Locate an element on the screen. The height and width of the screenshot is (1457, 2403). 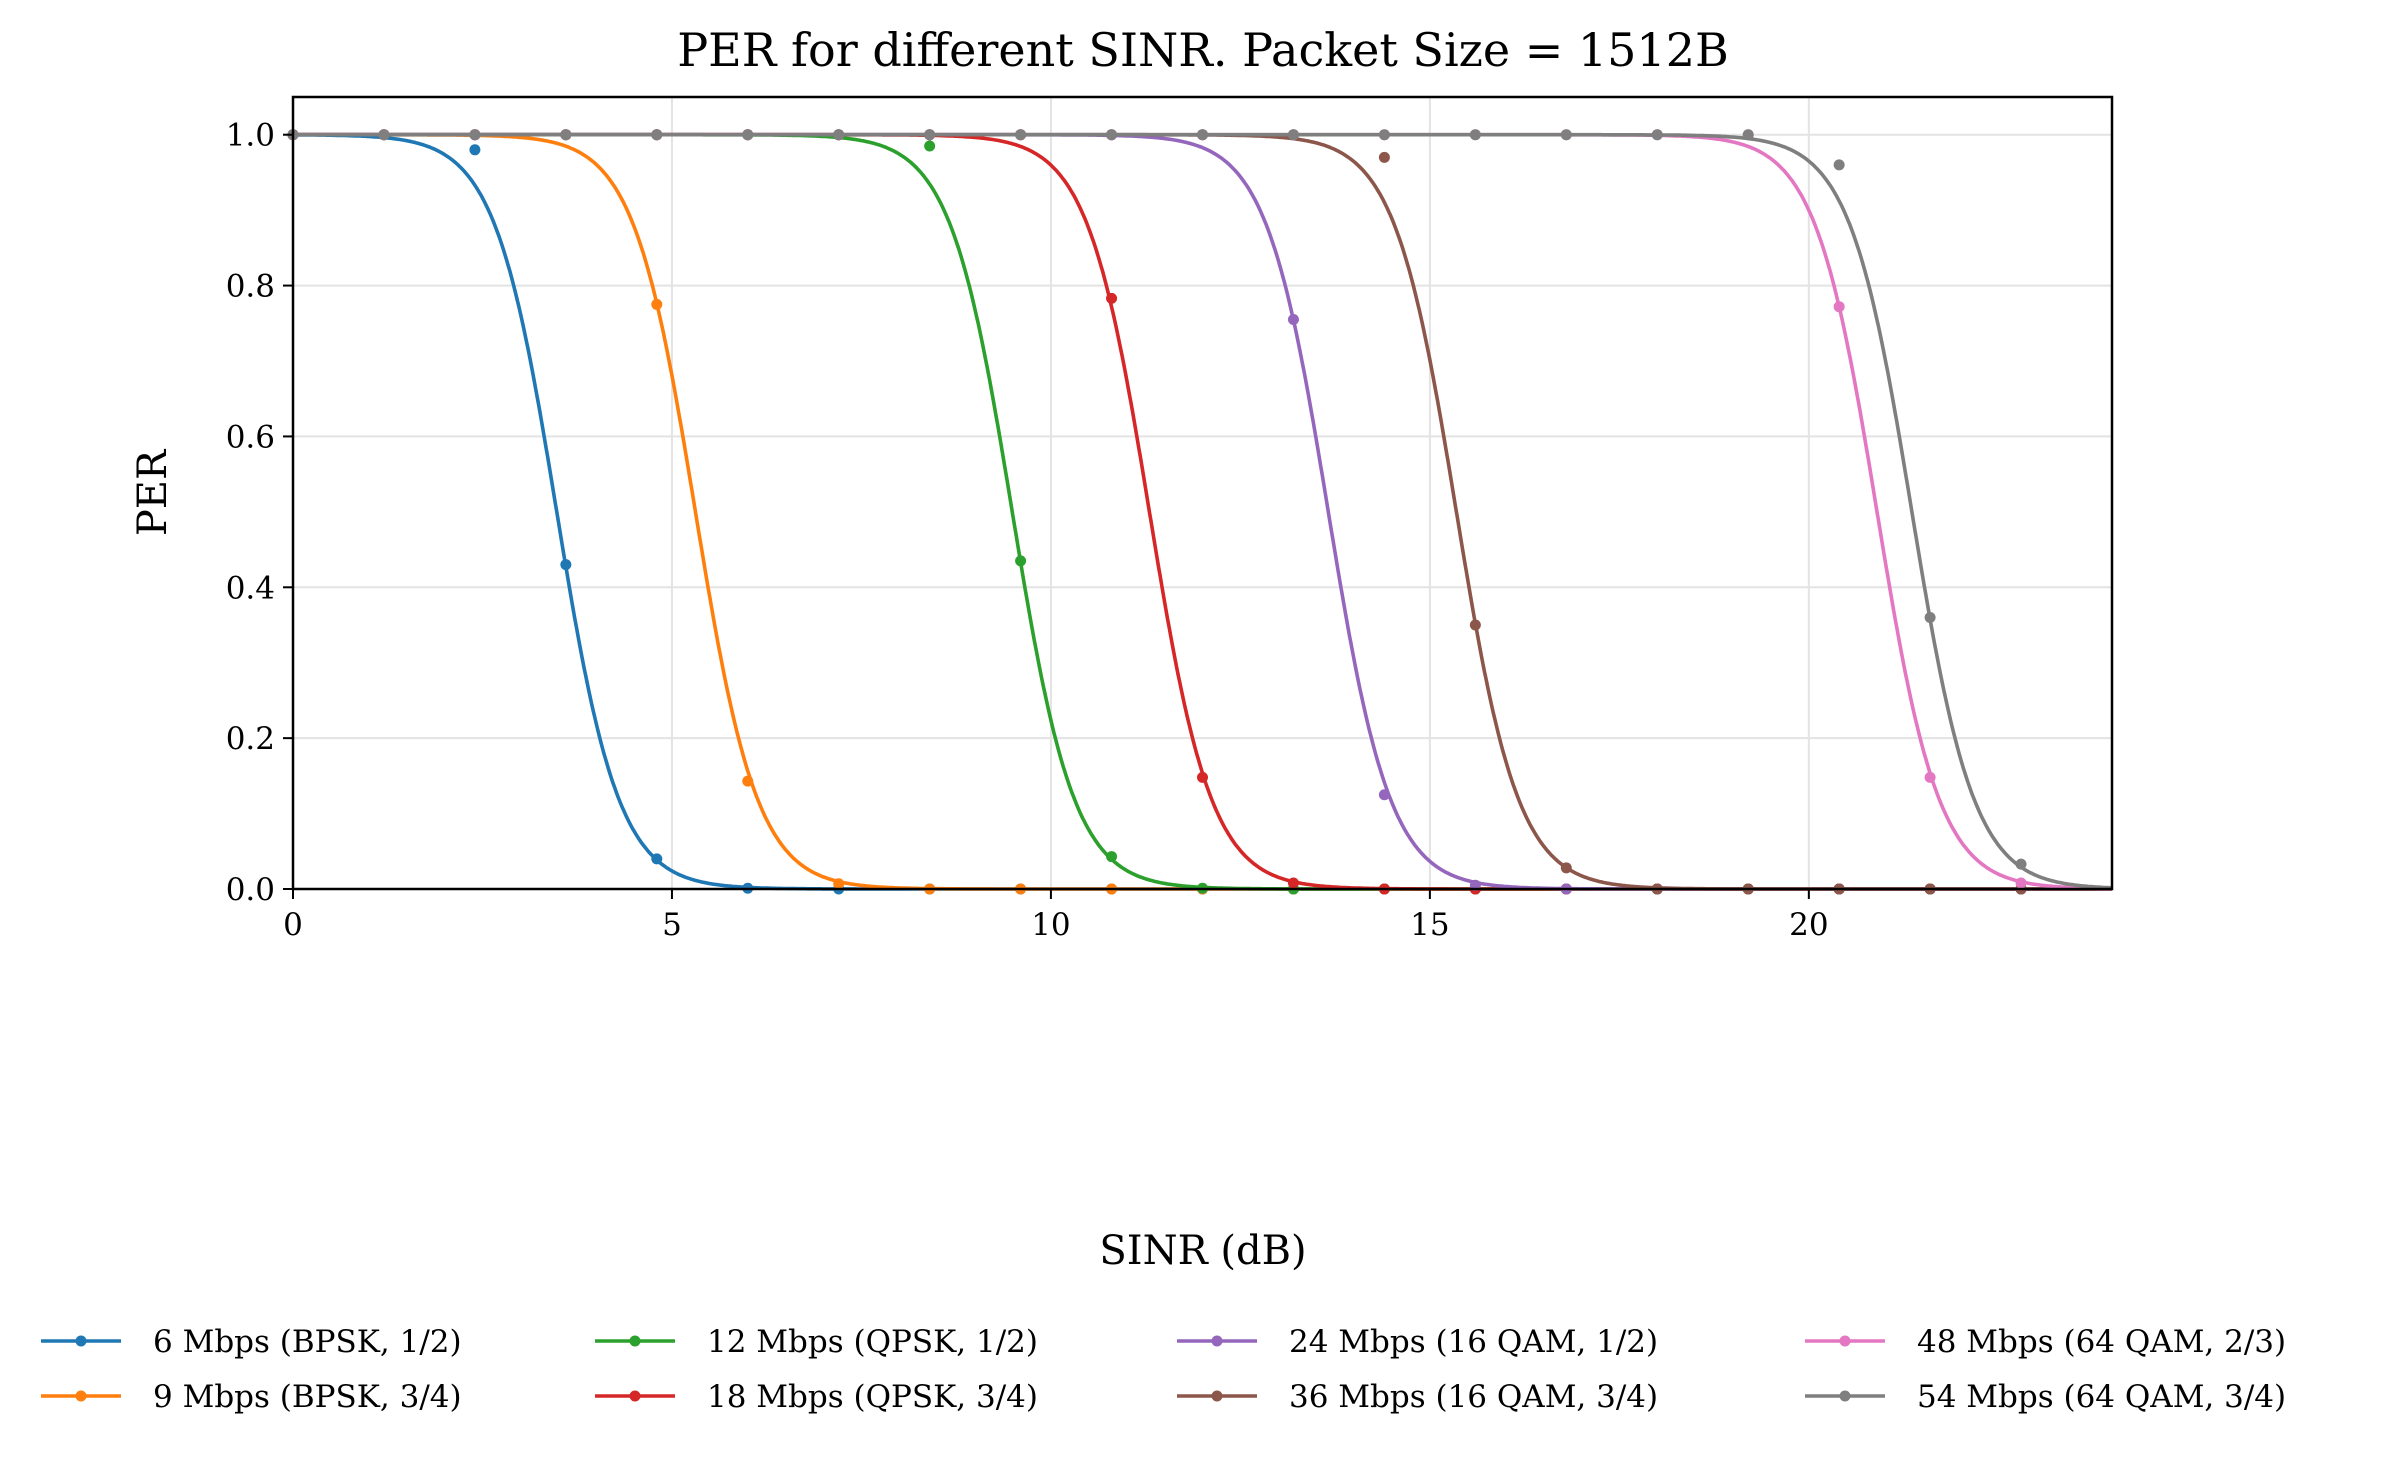
x-axis-label: SINR (dB) is located at coordinates (1202, 1251).